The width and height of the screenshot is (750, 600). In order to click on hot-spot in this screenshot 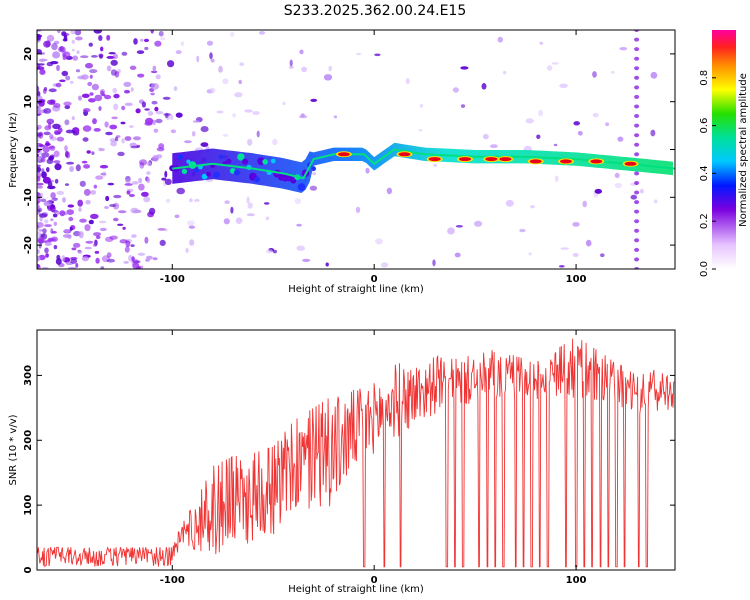, I will do `click(343, 154)`.